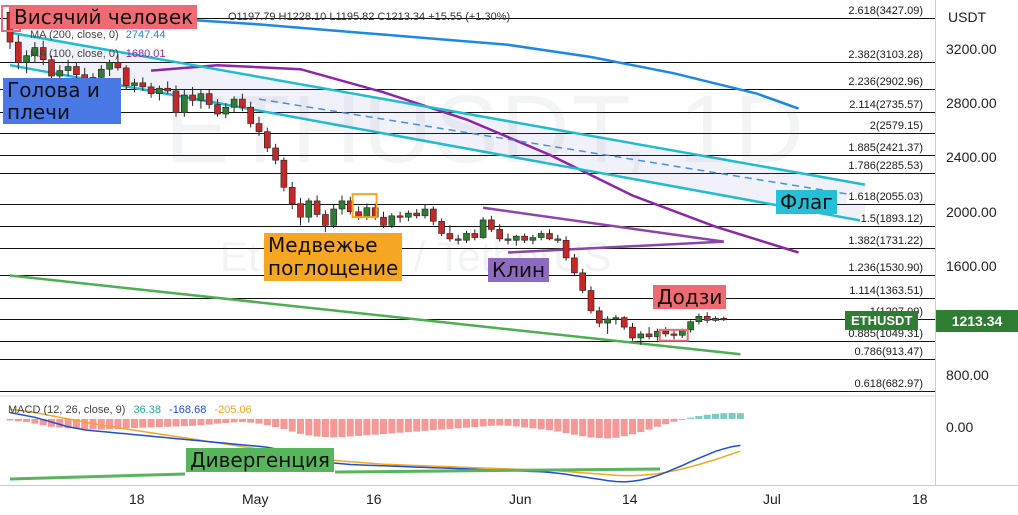  I want to click on fib-label-1.382: 1.382(1731.22), so click(885, 240).